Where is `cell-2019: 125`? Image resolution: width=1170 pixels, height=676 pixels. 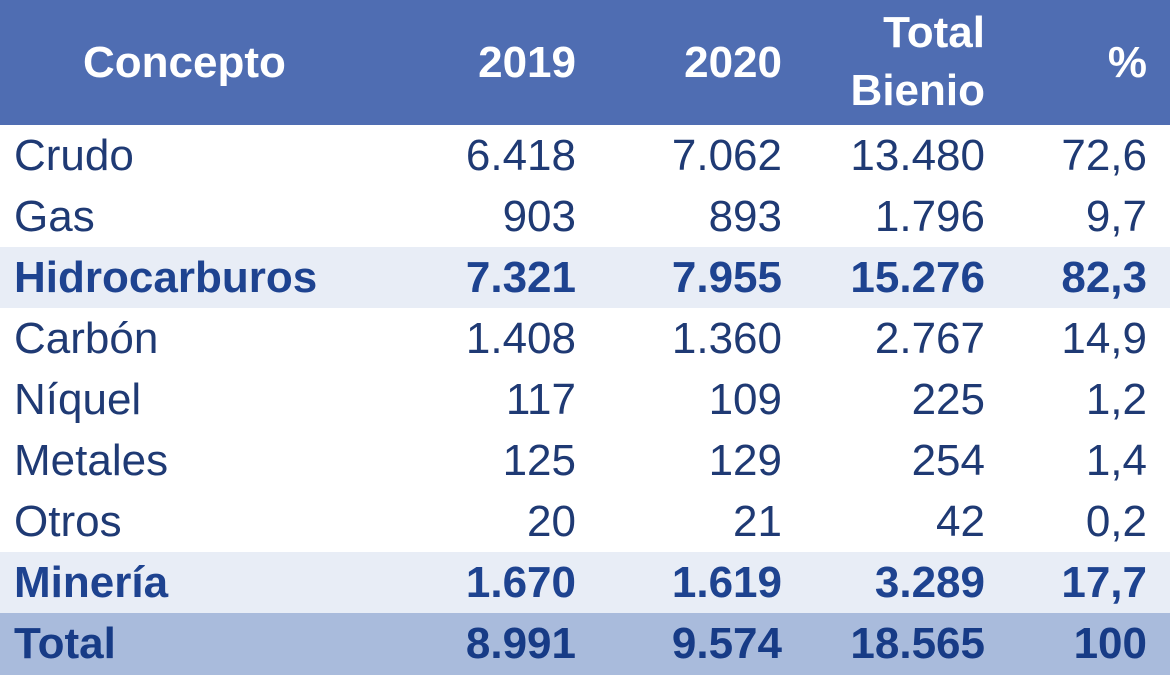
cell-2019: 125 is located at coordinates (539, 460).